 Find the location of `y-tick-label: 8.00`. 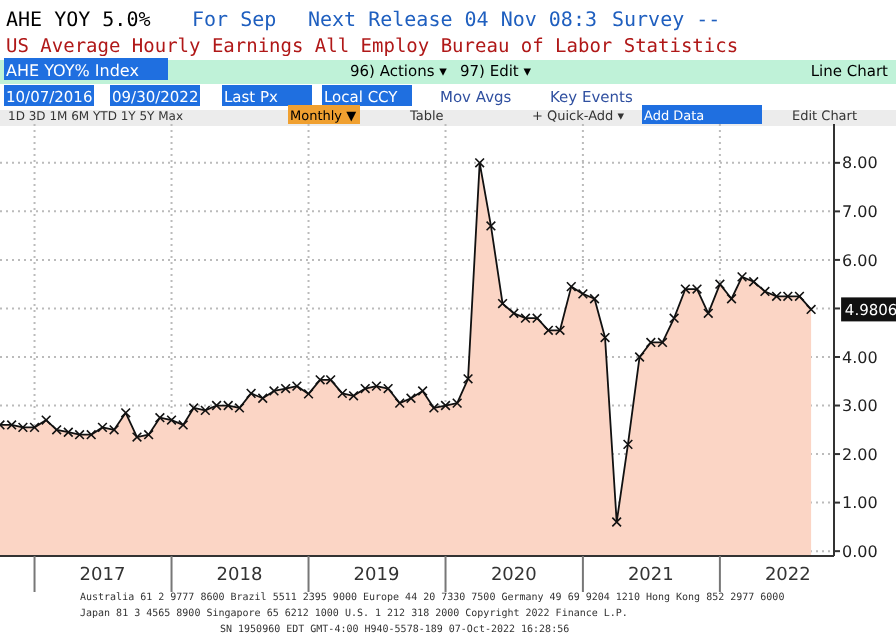

y-tick-label: 8.00 is located at coordinates (860, 163).